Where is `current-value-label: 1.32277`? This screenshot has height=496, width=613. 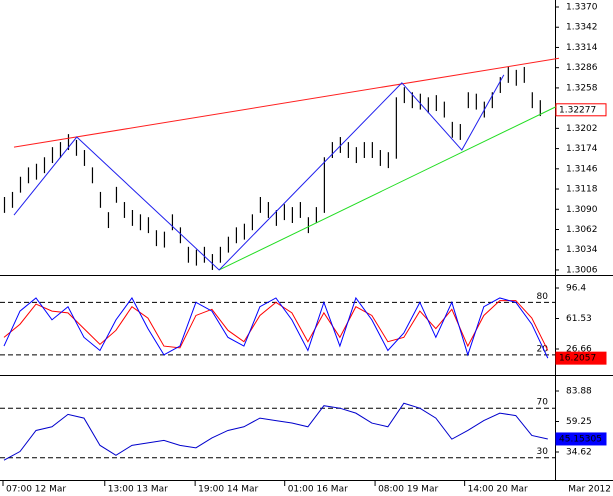
current-value-label: 1.32277 is located at coordinates (577, 110).